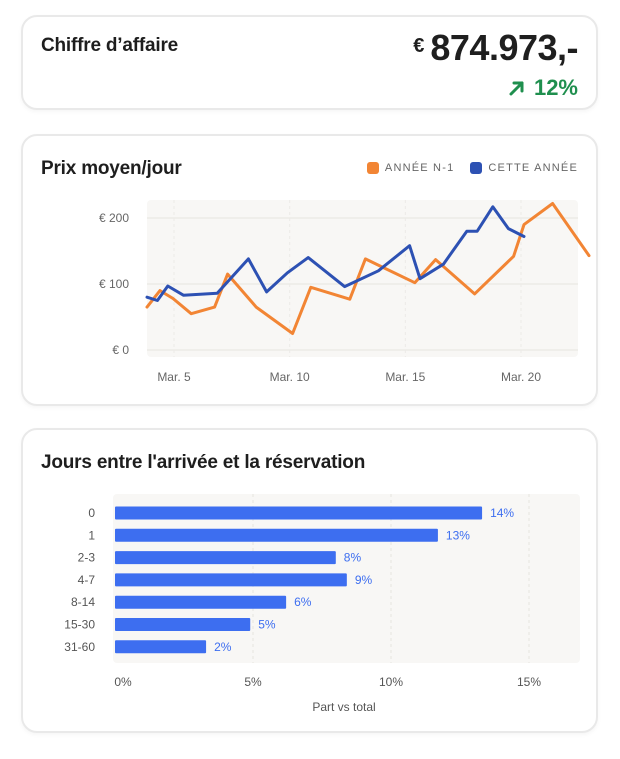  I want to click on y-tick-label: € 100, so click(114, 284).